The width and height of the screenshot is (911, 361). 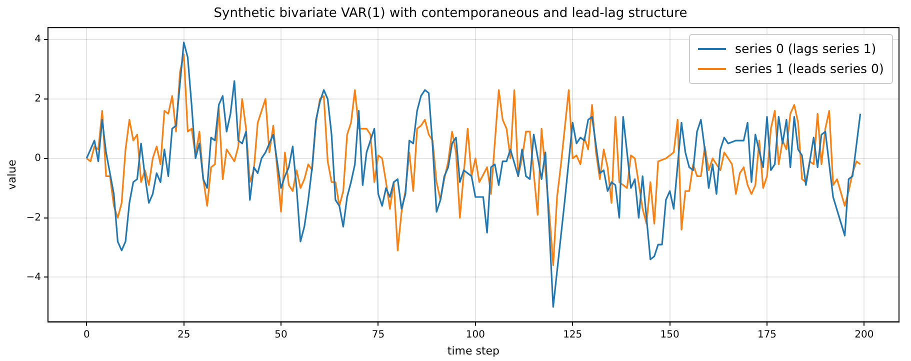 I want to click on y-tick-label: 0, so click(x=37, y=158).